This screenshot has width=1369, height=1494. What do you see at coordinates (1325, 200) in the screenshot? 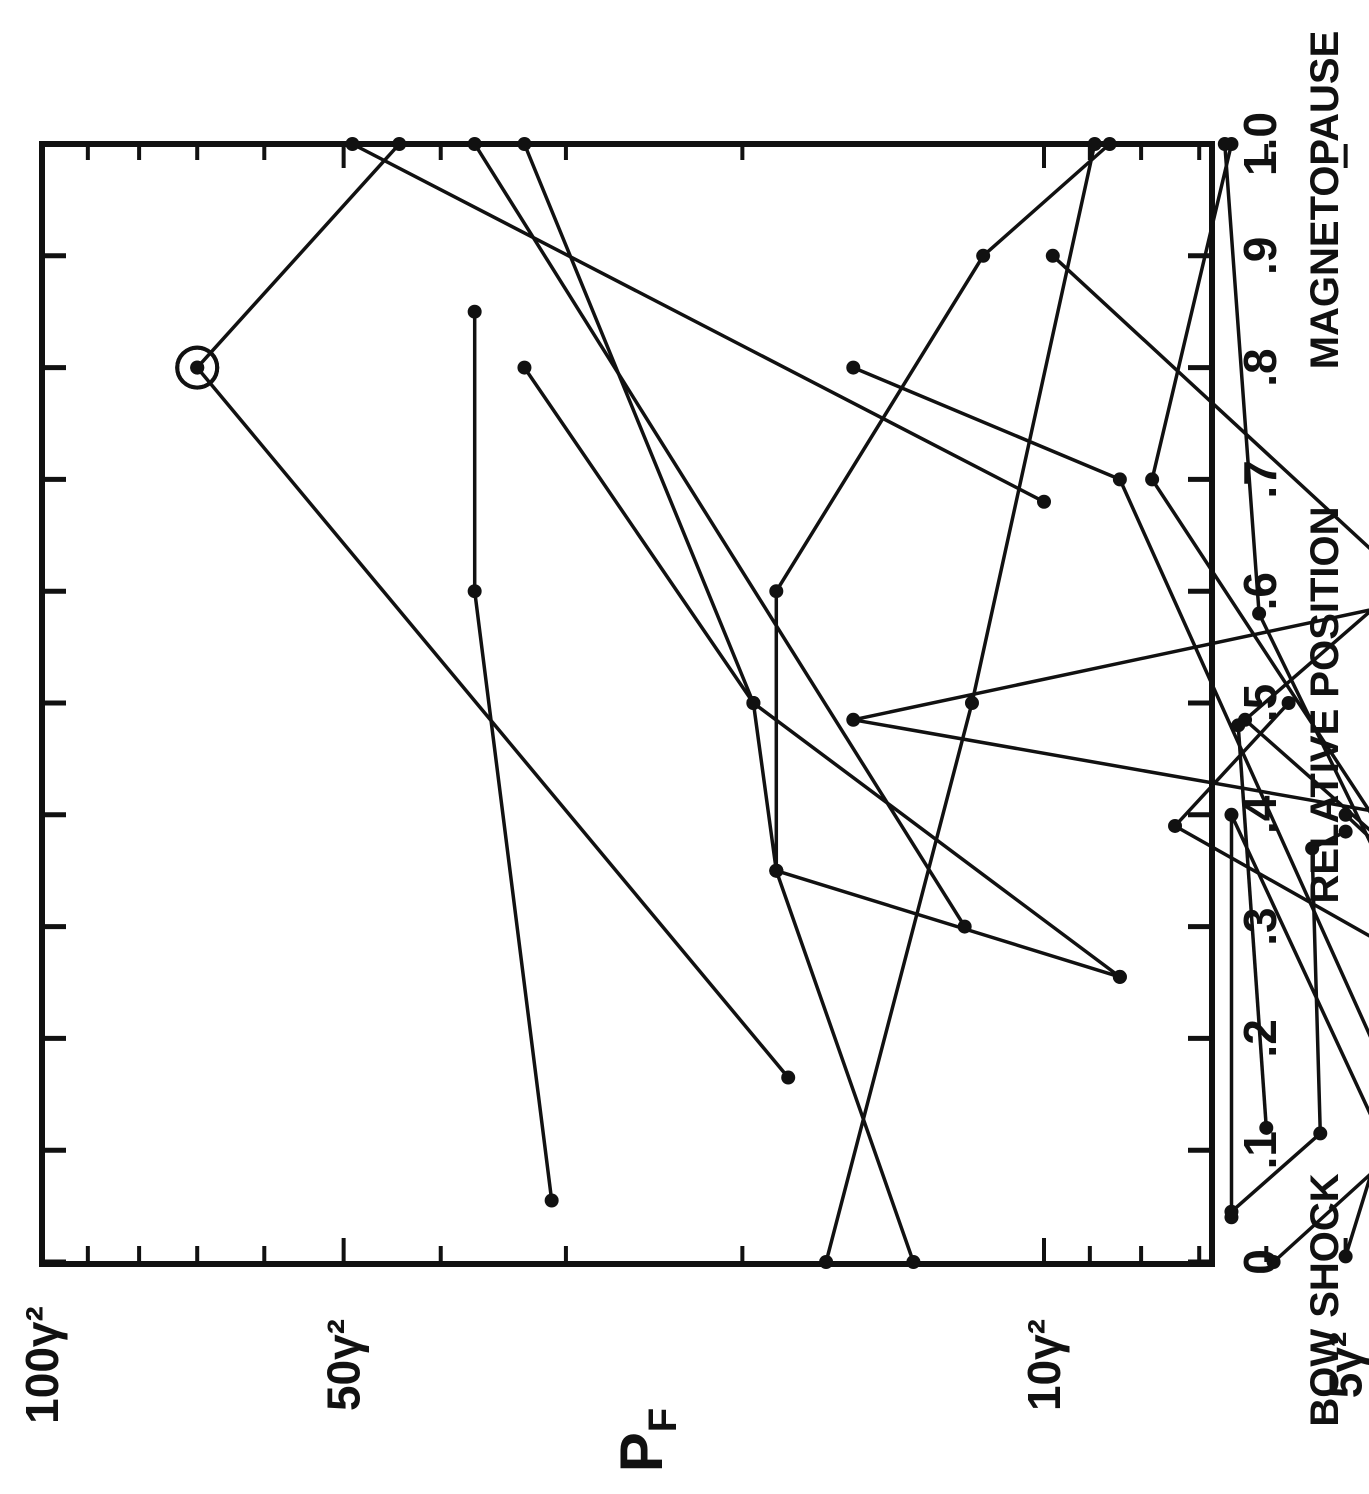
I see `x-axis-label-right: MAGNETOPAUSE` at bounding box center [1325, 200].